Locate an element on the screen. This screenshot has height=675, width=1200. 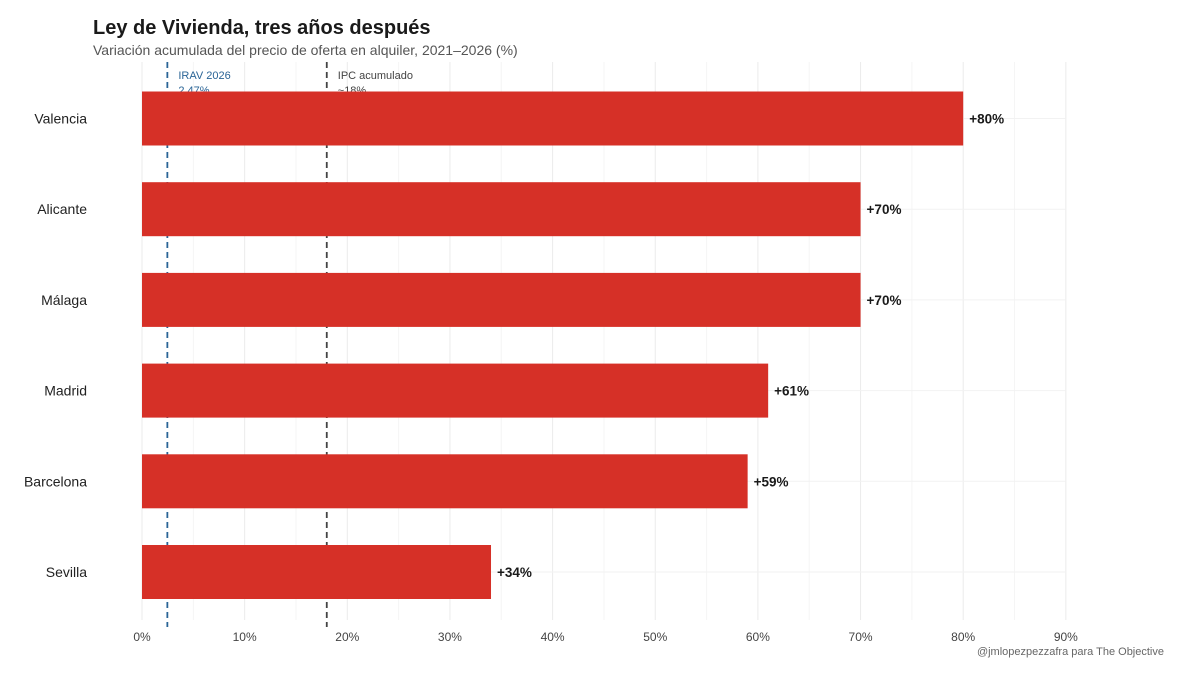
x-tick-label: 80% is located at coordinates (963, 637).